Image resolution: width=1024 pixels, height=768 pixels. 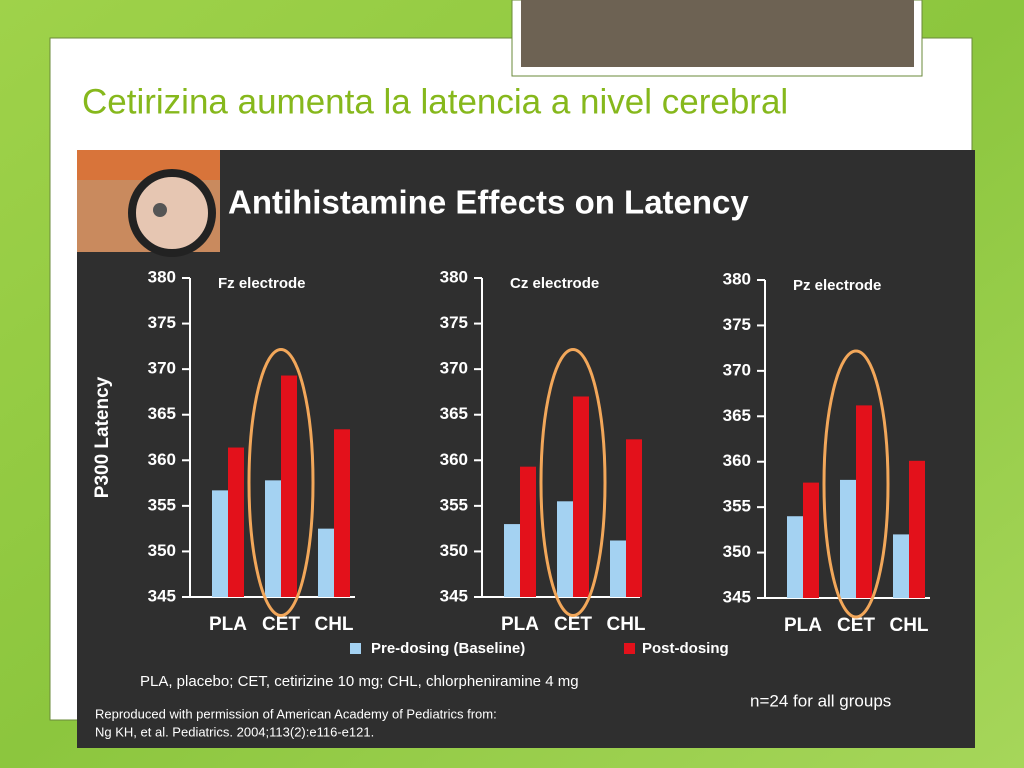 I want to click on legend-label: Post-dosing, so click(x=685, y=648).